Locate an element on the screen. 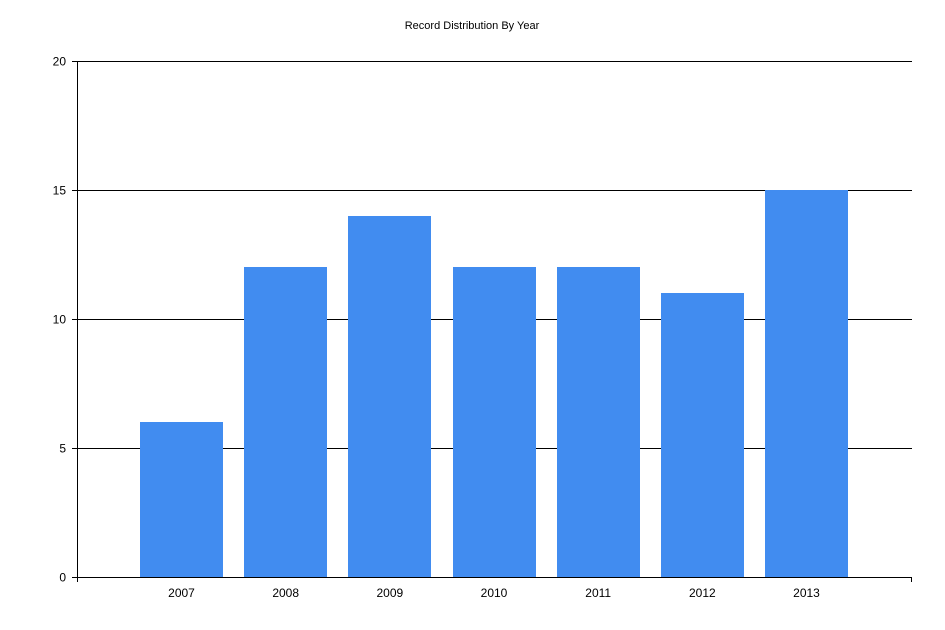 This screenshot has width=945, height=630. x-tick-label: 2009 is located at coordinates (389, 593).